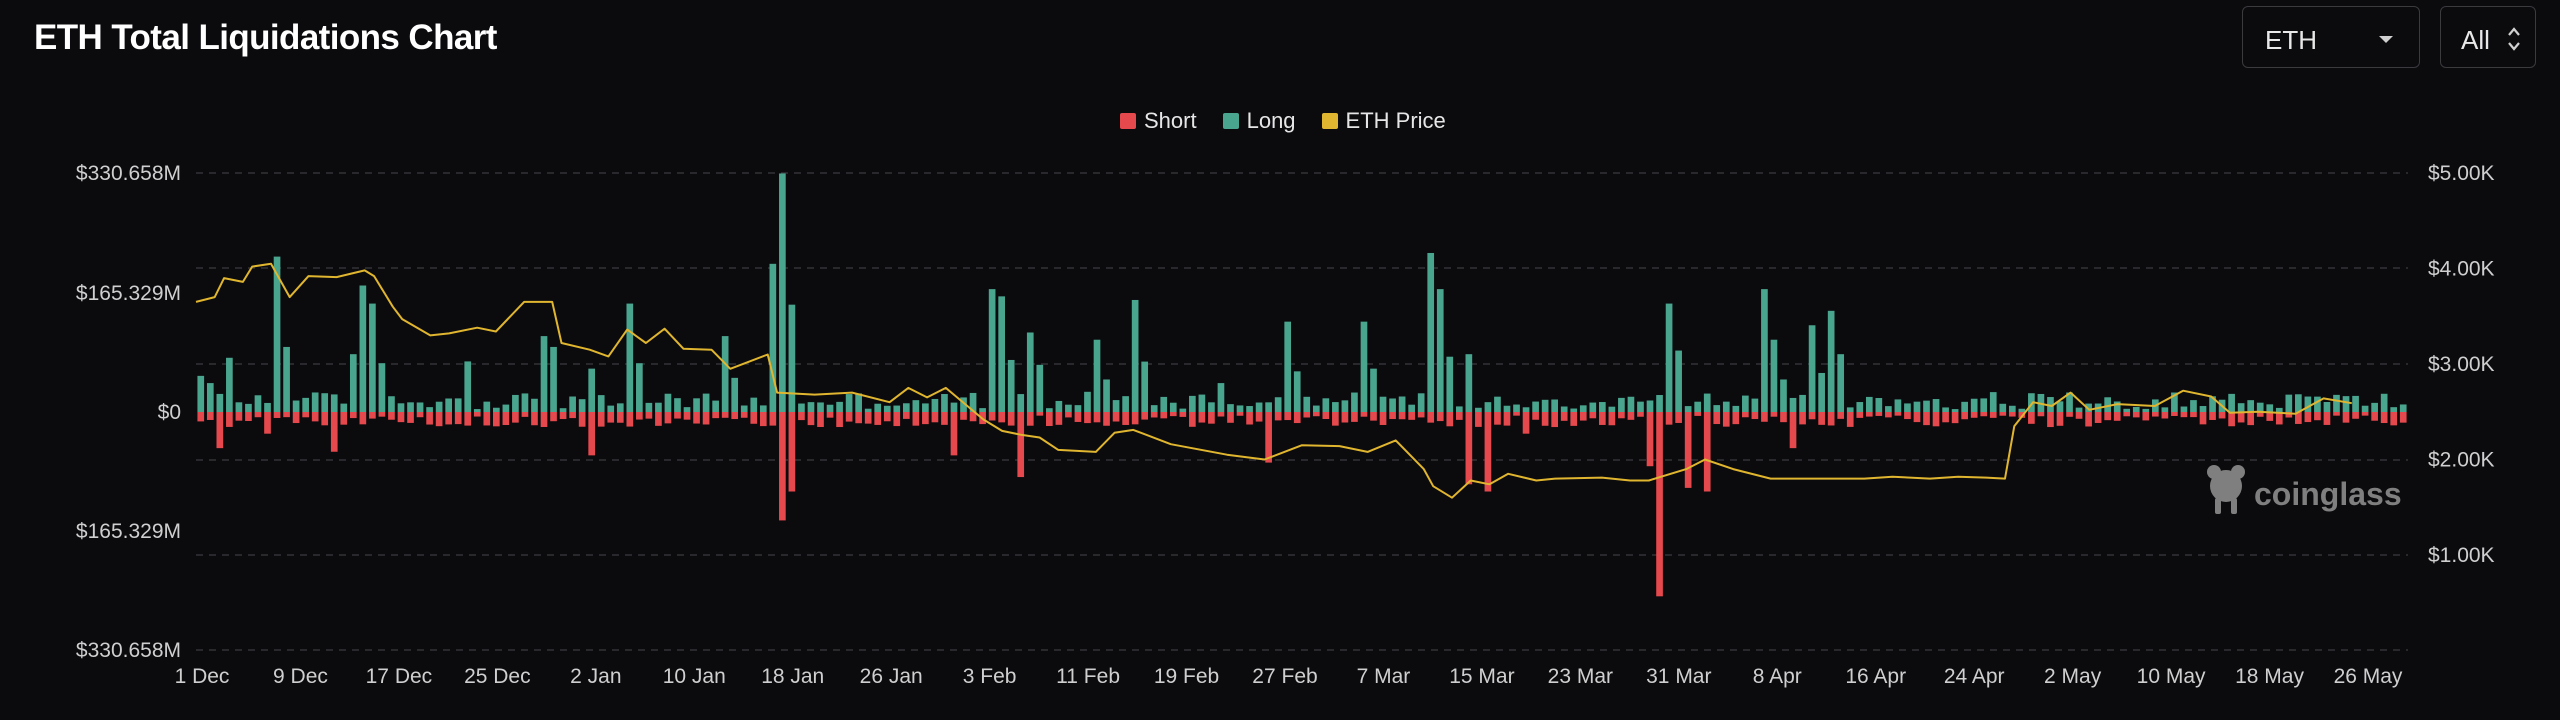 Image resolution: width=2560 pixels, height=720 pixels. What do you see at coordinates (2331, 37) in the screenshot?
I see `coin-select: ETH` at bounding box center [2331, 37].